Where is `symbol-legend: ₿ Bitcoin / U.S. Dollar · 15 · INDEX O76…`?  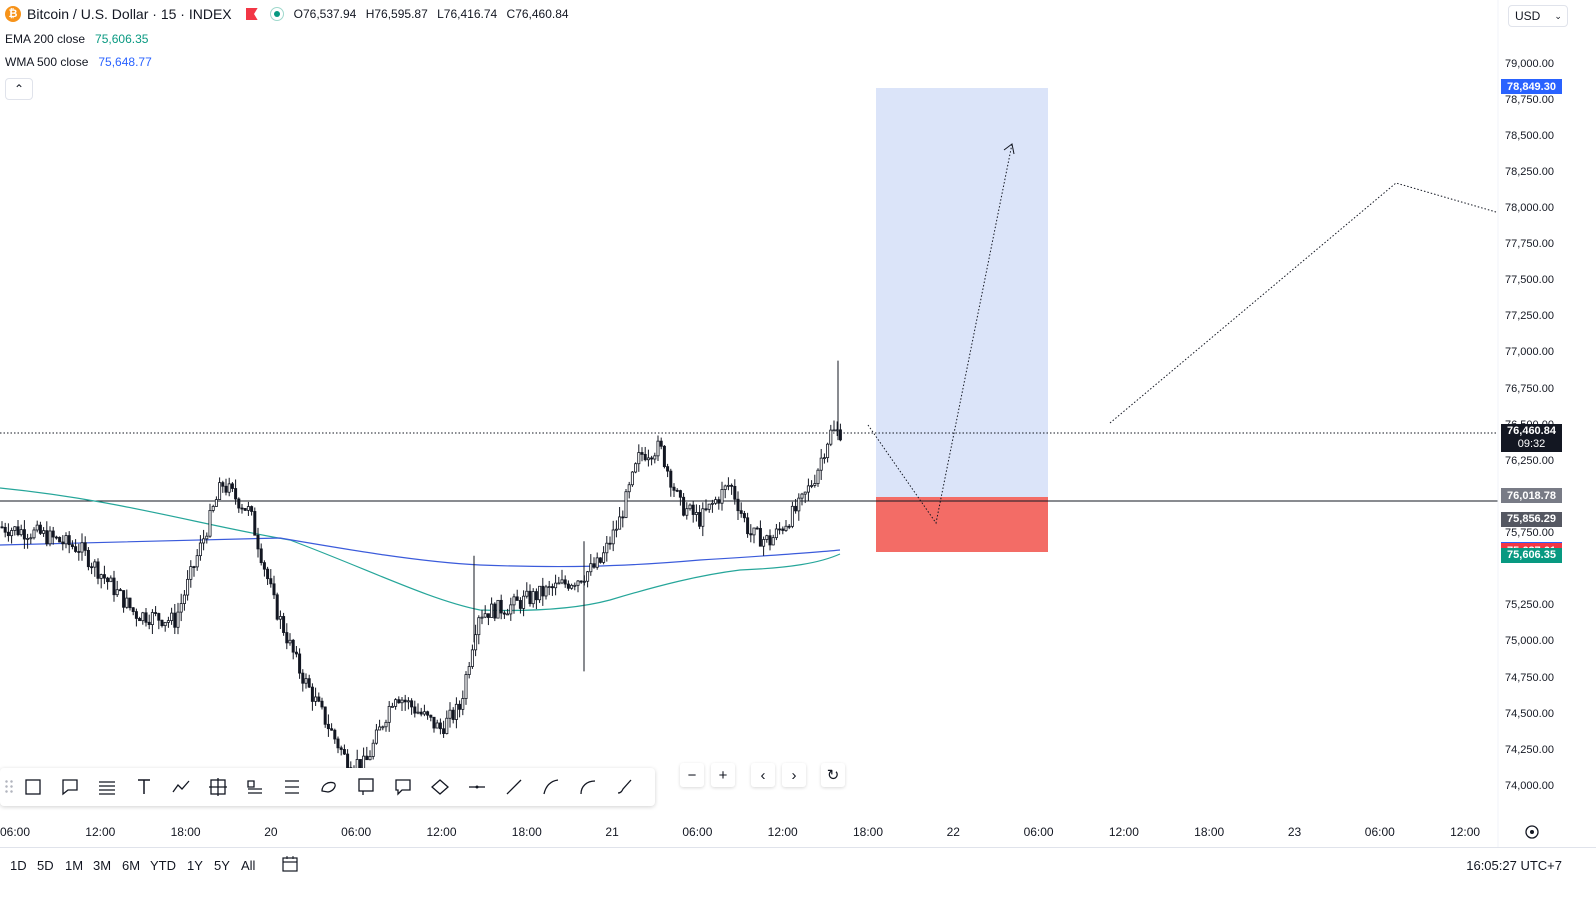
symbol-legend: ₿ Bitcoin / U.S. Dollar · 15 · INDEX O76… is located at coordinates (290, 14).